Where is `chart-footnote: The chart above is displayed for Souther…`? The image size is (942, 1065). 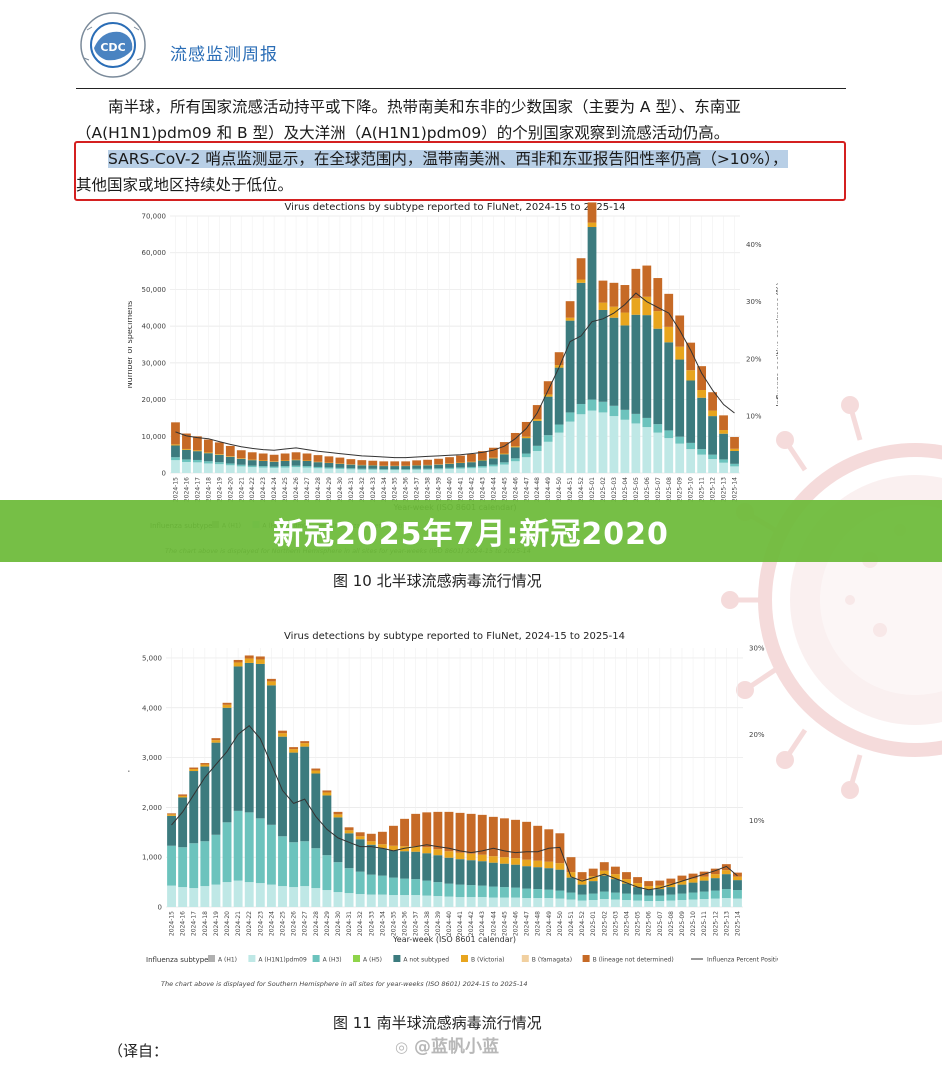
chart-footnote: The chart above is displayed for Souther… is located at coordinates (344, 984).